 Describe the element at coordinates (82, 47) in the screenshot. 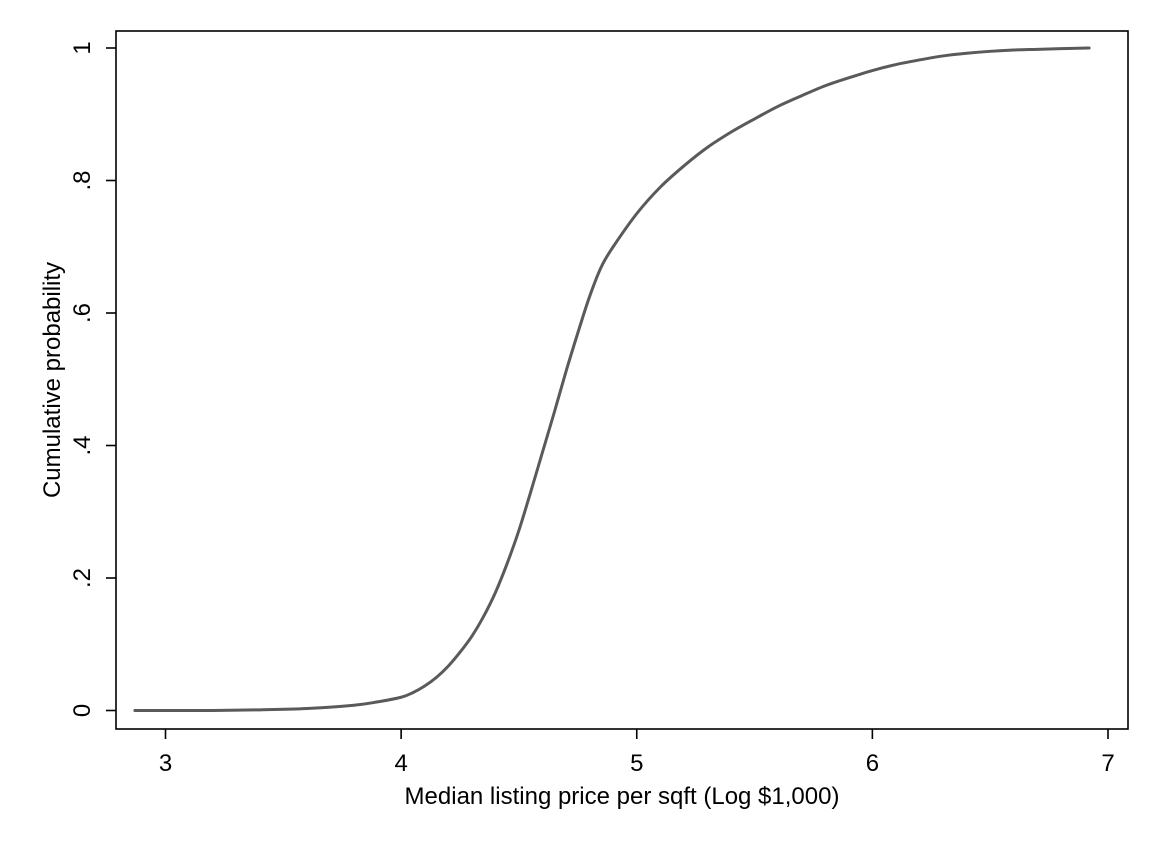

I see `y-tick-label: 1` at that location.